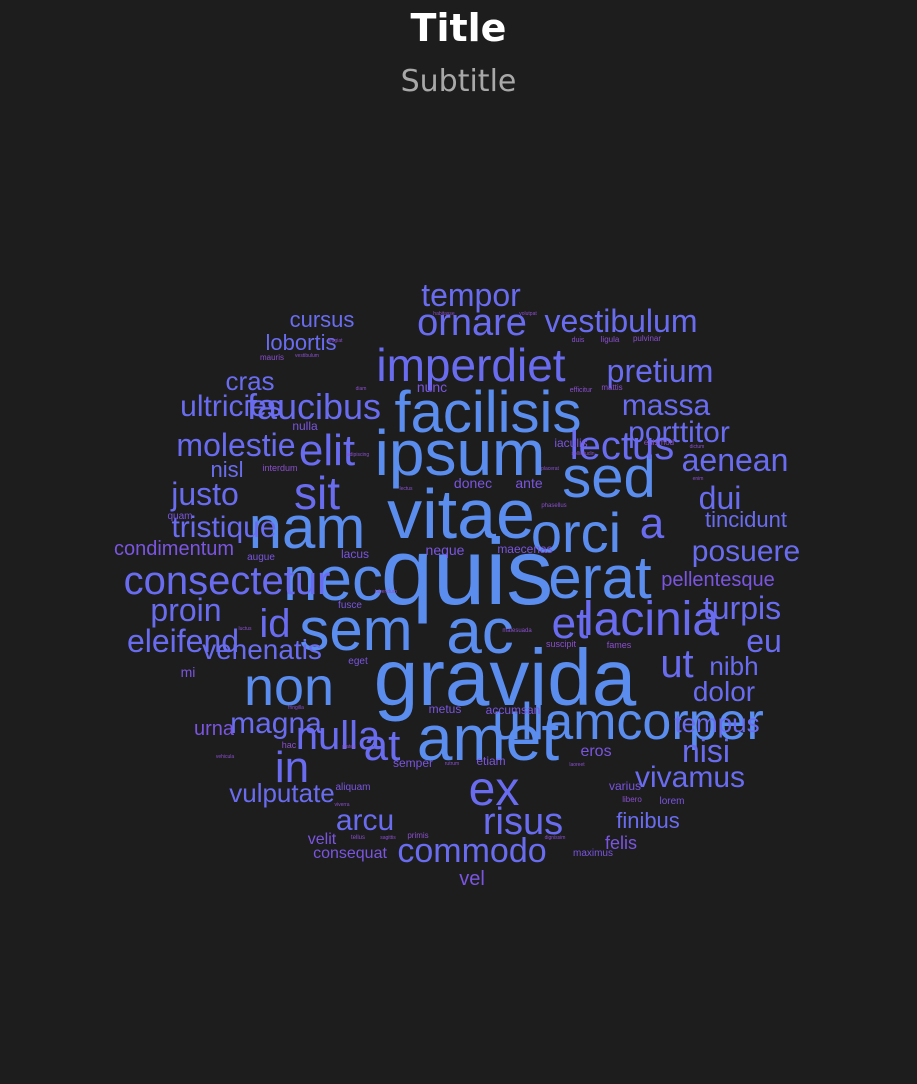  What do you see at coordinates (660, 371) in the screenshot?
I see `word-36: pretium` at bounding box center [660, 371].